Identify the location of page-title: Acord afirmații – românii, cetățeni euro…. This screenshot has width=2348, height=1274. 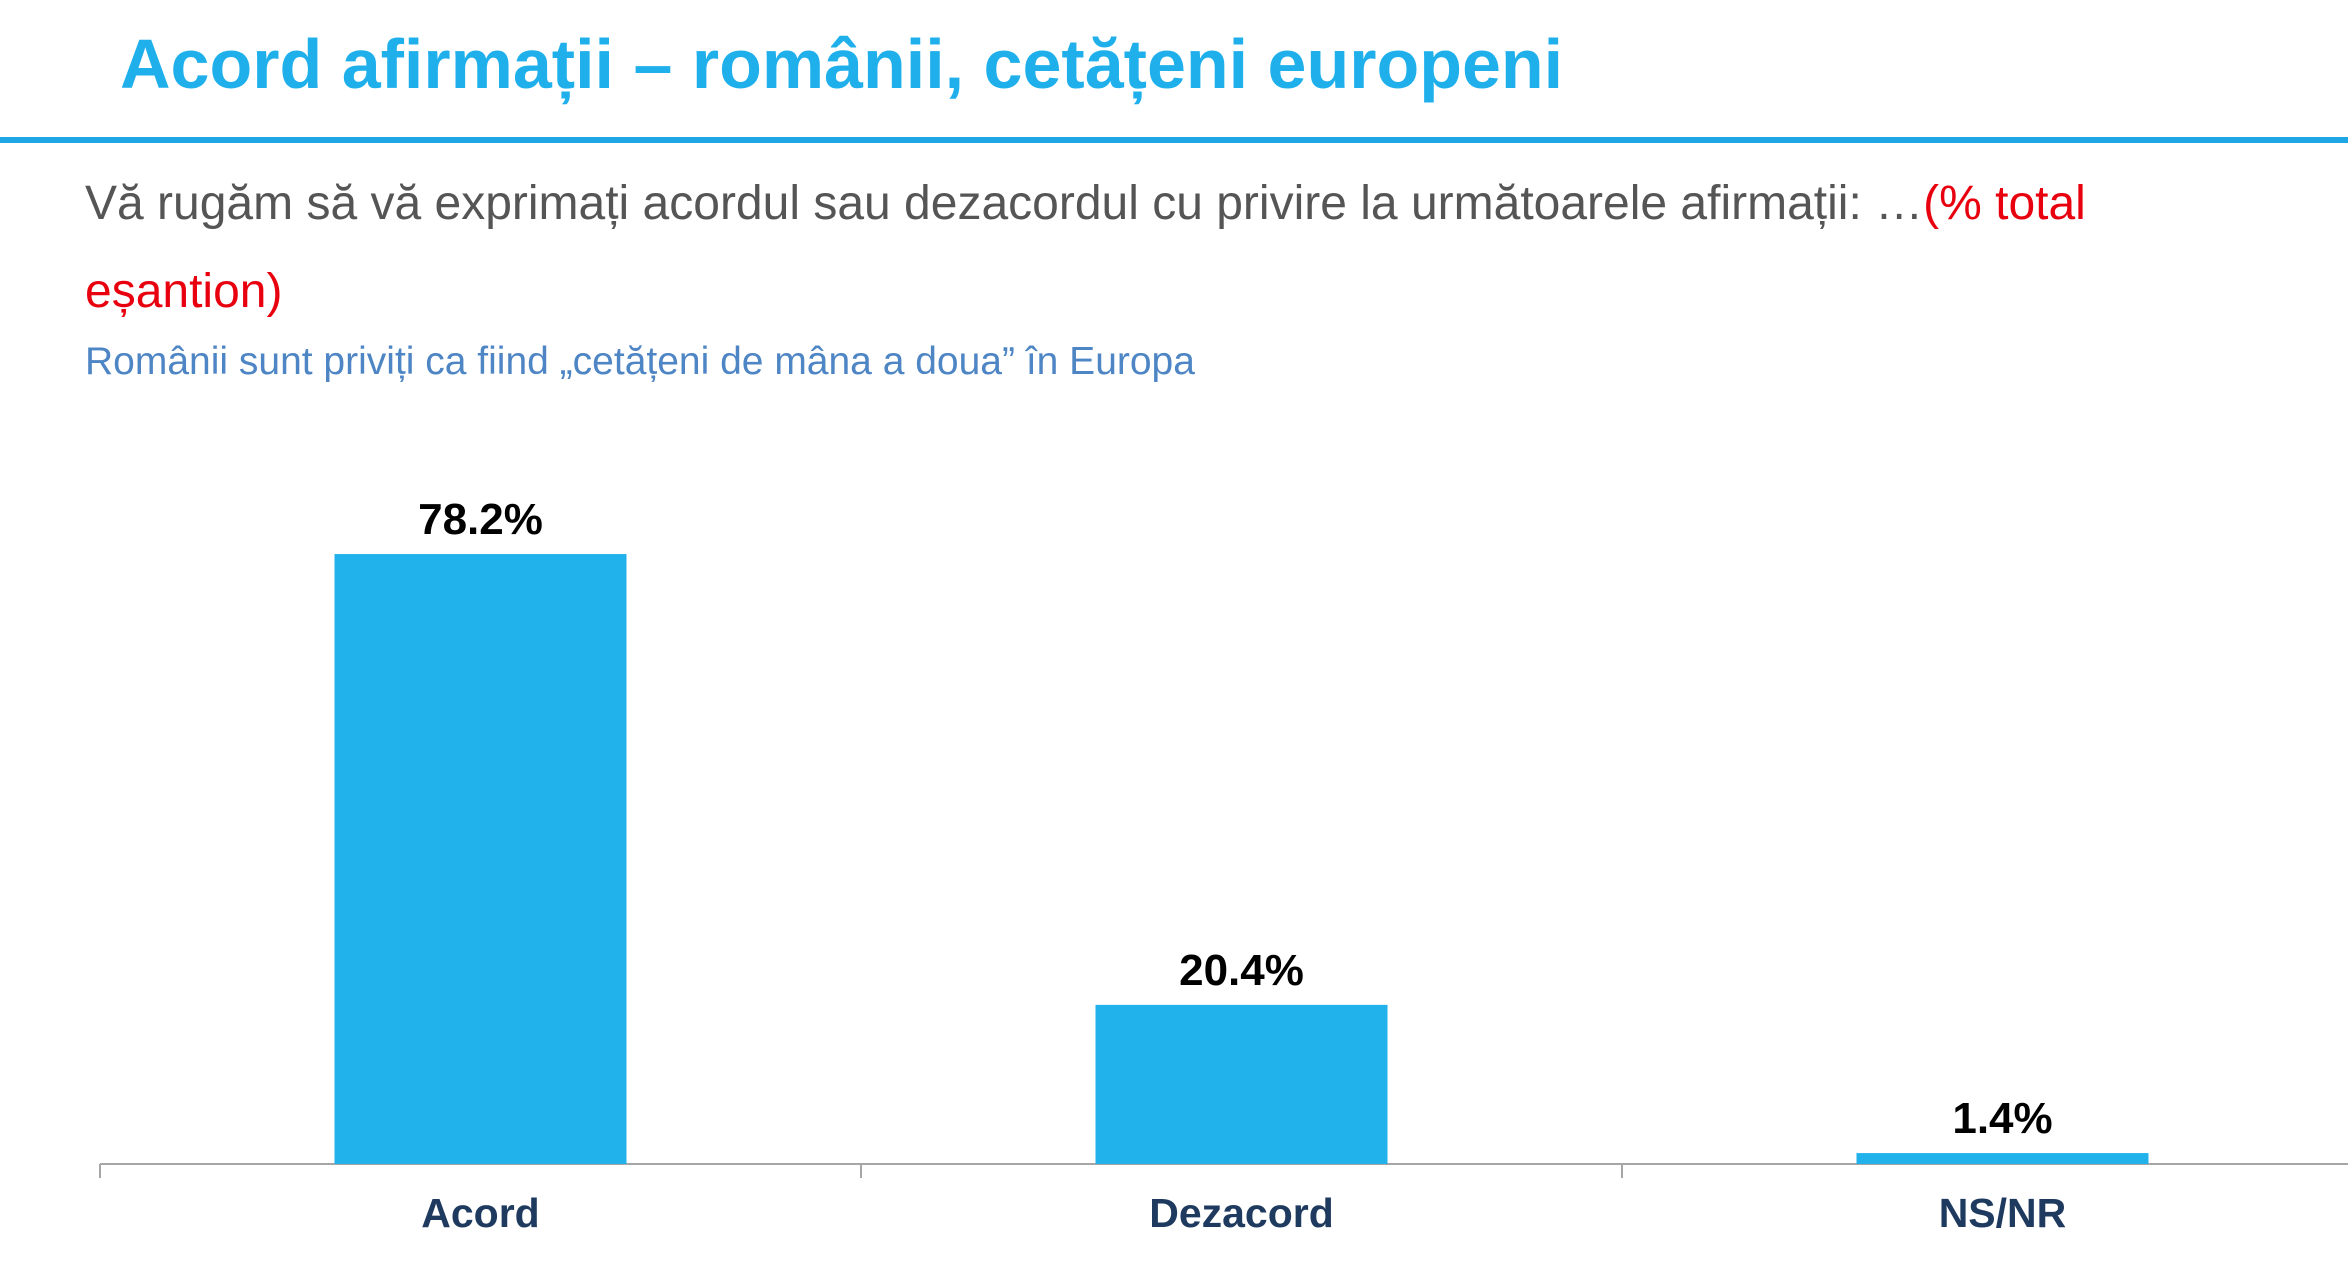
(842, 64).